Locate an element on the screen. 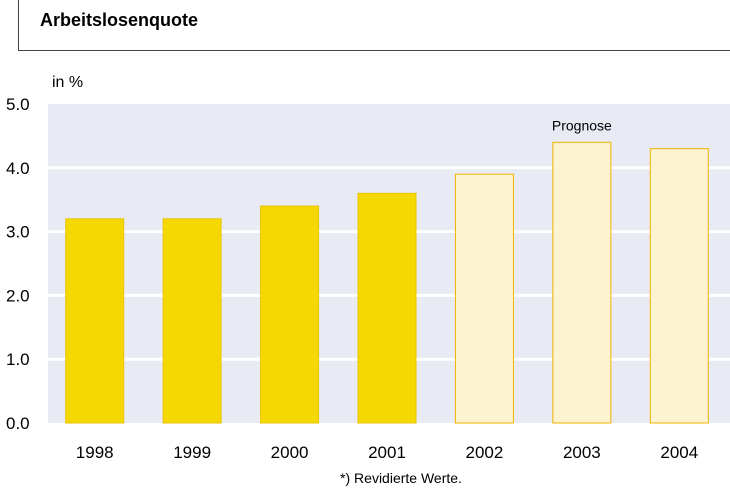 The image size is (730, 490). bar-1999 is located at coordinates (192, 321).